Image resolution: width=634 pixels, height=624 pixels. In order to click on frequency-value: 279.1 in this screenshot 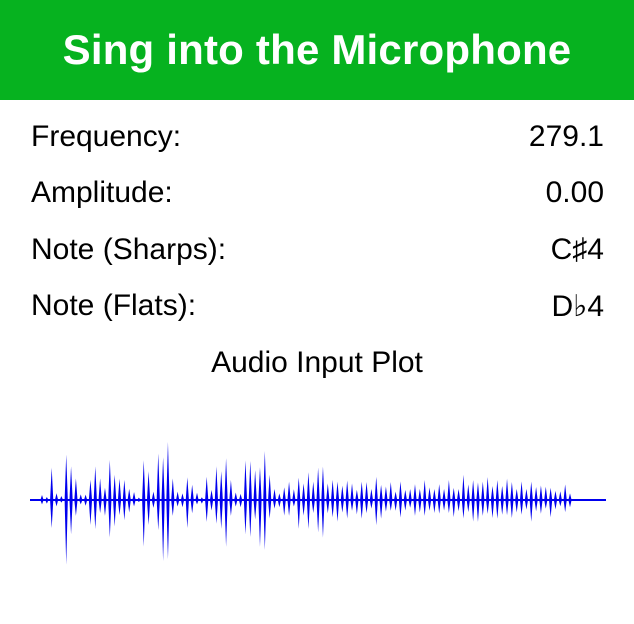, I will do `click(566, 136)`.